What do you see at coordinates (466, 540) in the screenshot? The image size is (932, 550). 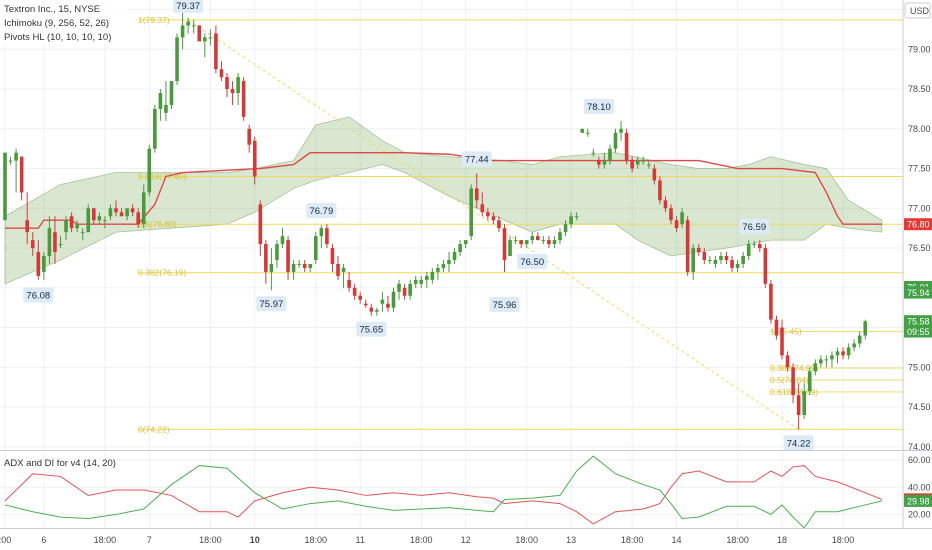 I see `time-tick-label: 12` at bounding box center [466, 540].